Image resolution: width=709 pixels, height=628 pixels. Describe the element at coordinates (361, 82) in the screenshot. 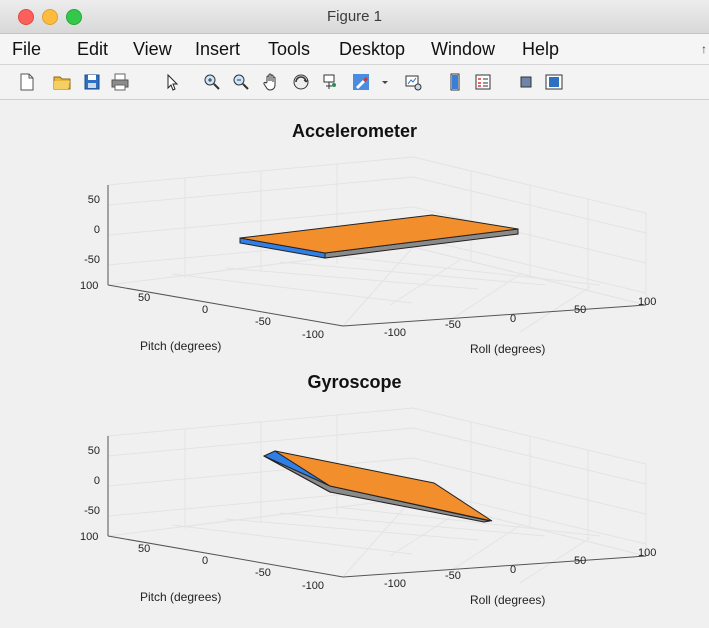

I see `brush-icon` at that location.